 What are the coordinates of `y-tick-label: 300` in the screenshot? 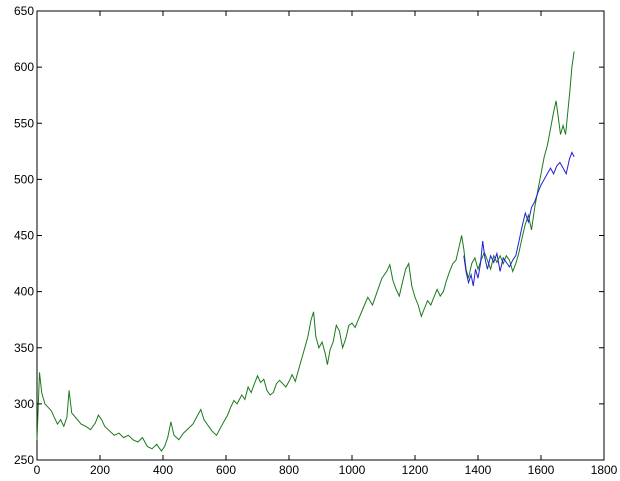 It's located at (24, 404).